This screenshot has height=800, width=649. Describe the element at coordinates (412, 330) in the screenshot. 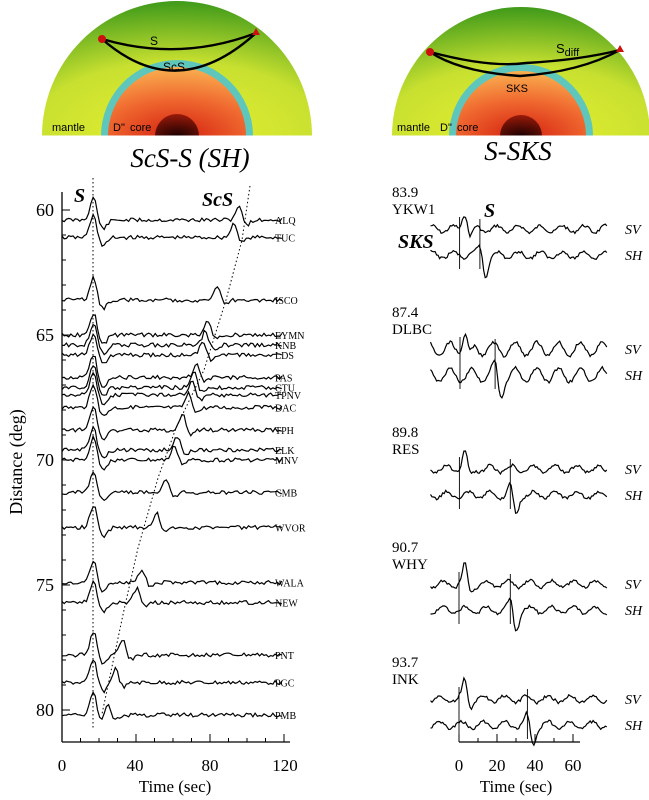

I see `station-name: DLBC` at that location.